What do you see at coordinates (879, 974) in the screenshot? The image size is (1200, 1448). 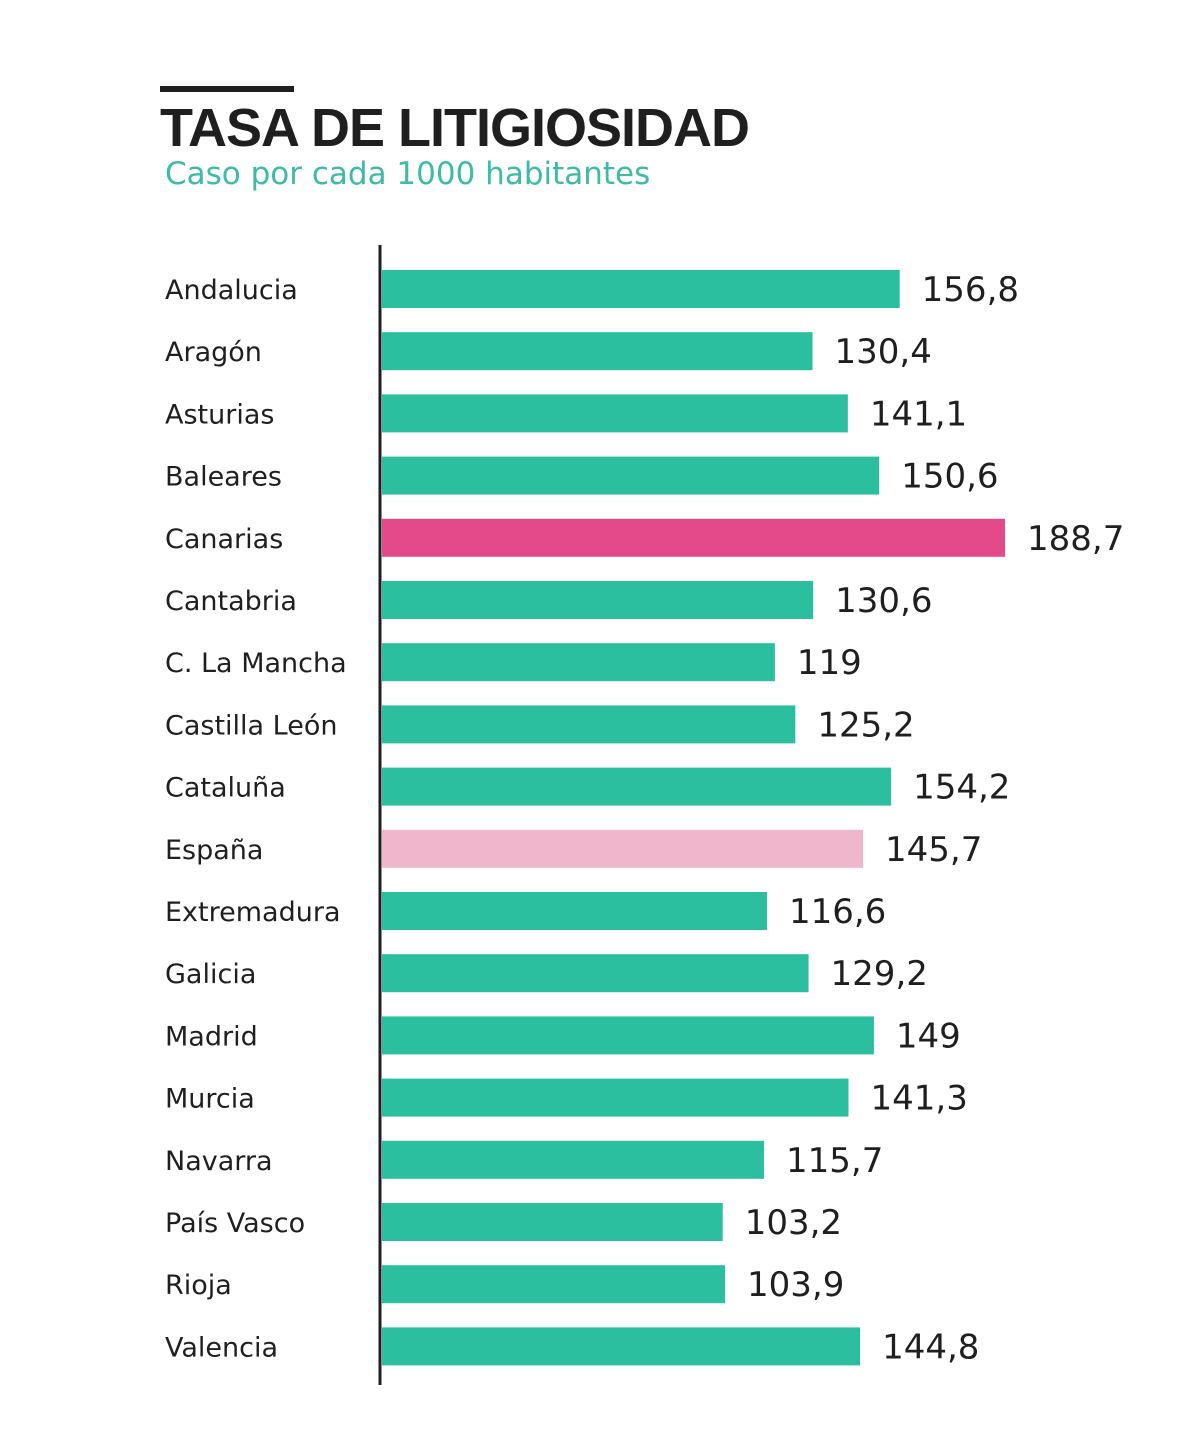 I see `value-label-galicia: 129,2` at bounding box center [879, 974].